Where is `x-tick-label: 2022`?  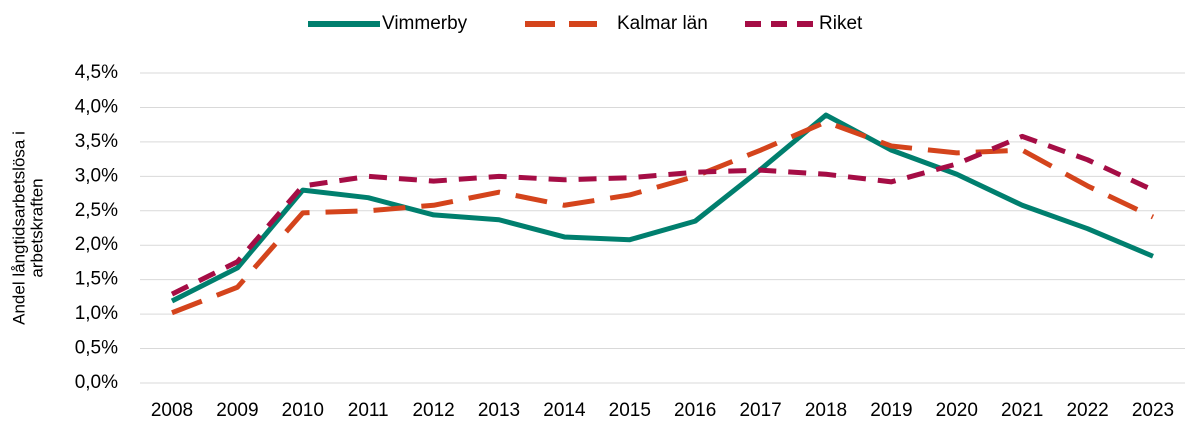 x-tick-label: 2022 is located at coordinates (1087, 410).